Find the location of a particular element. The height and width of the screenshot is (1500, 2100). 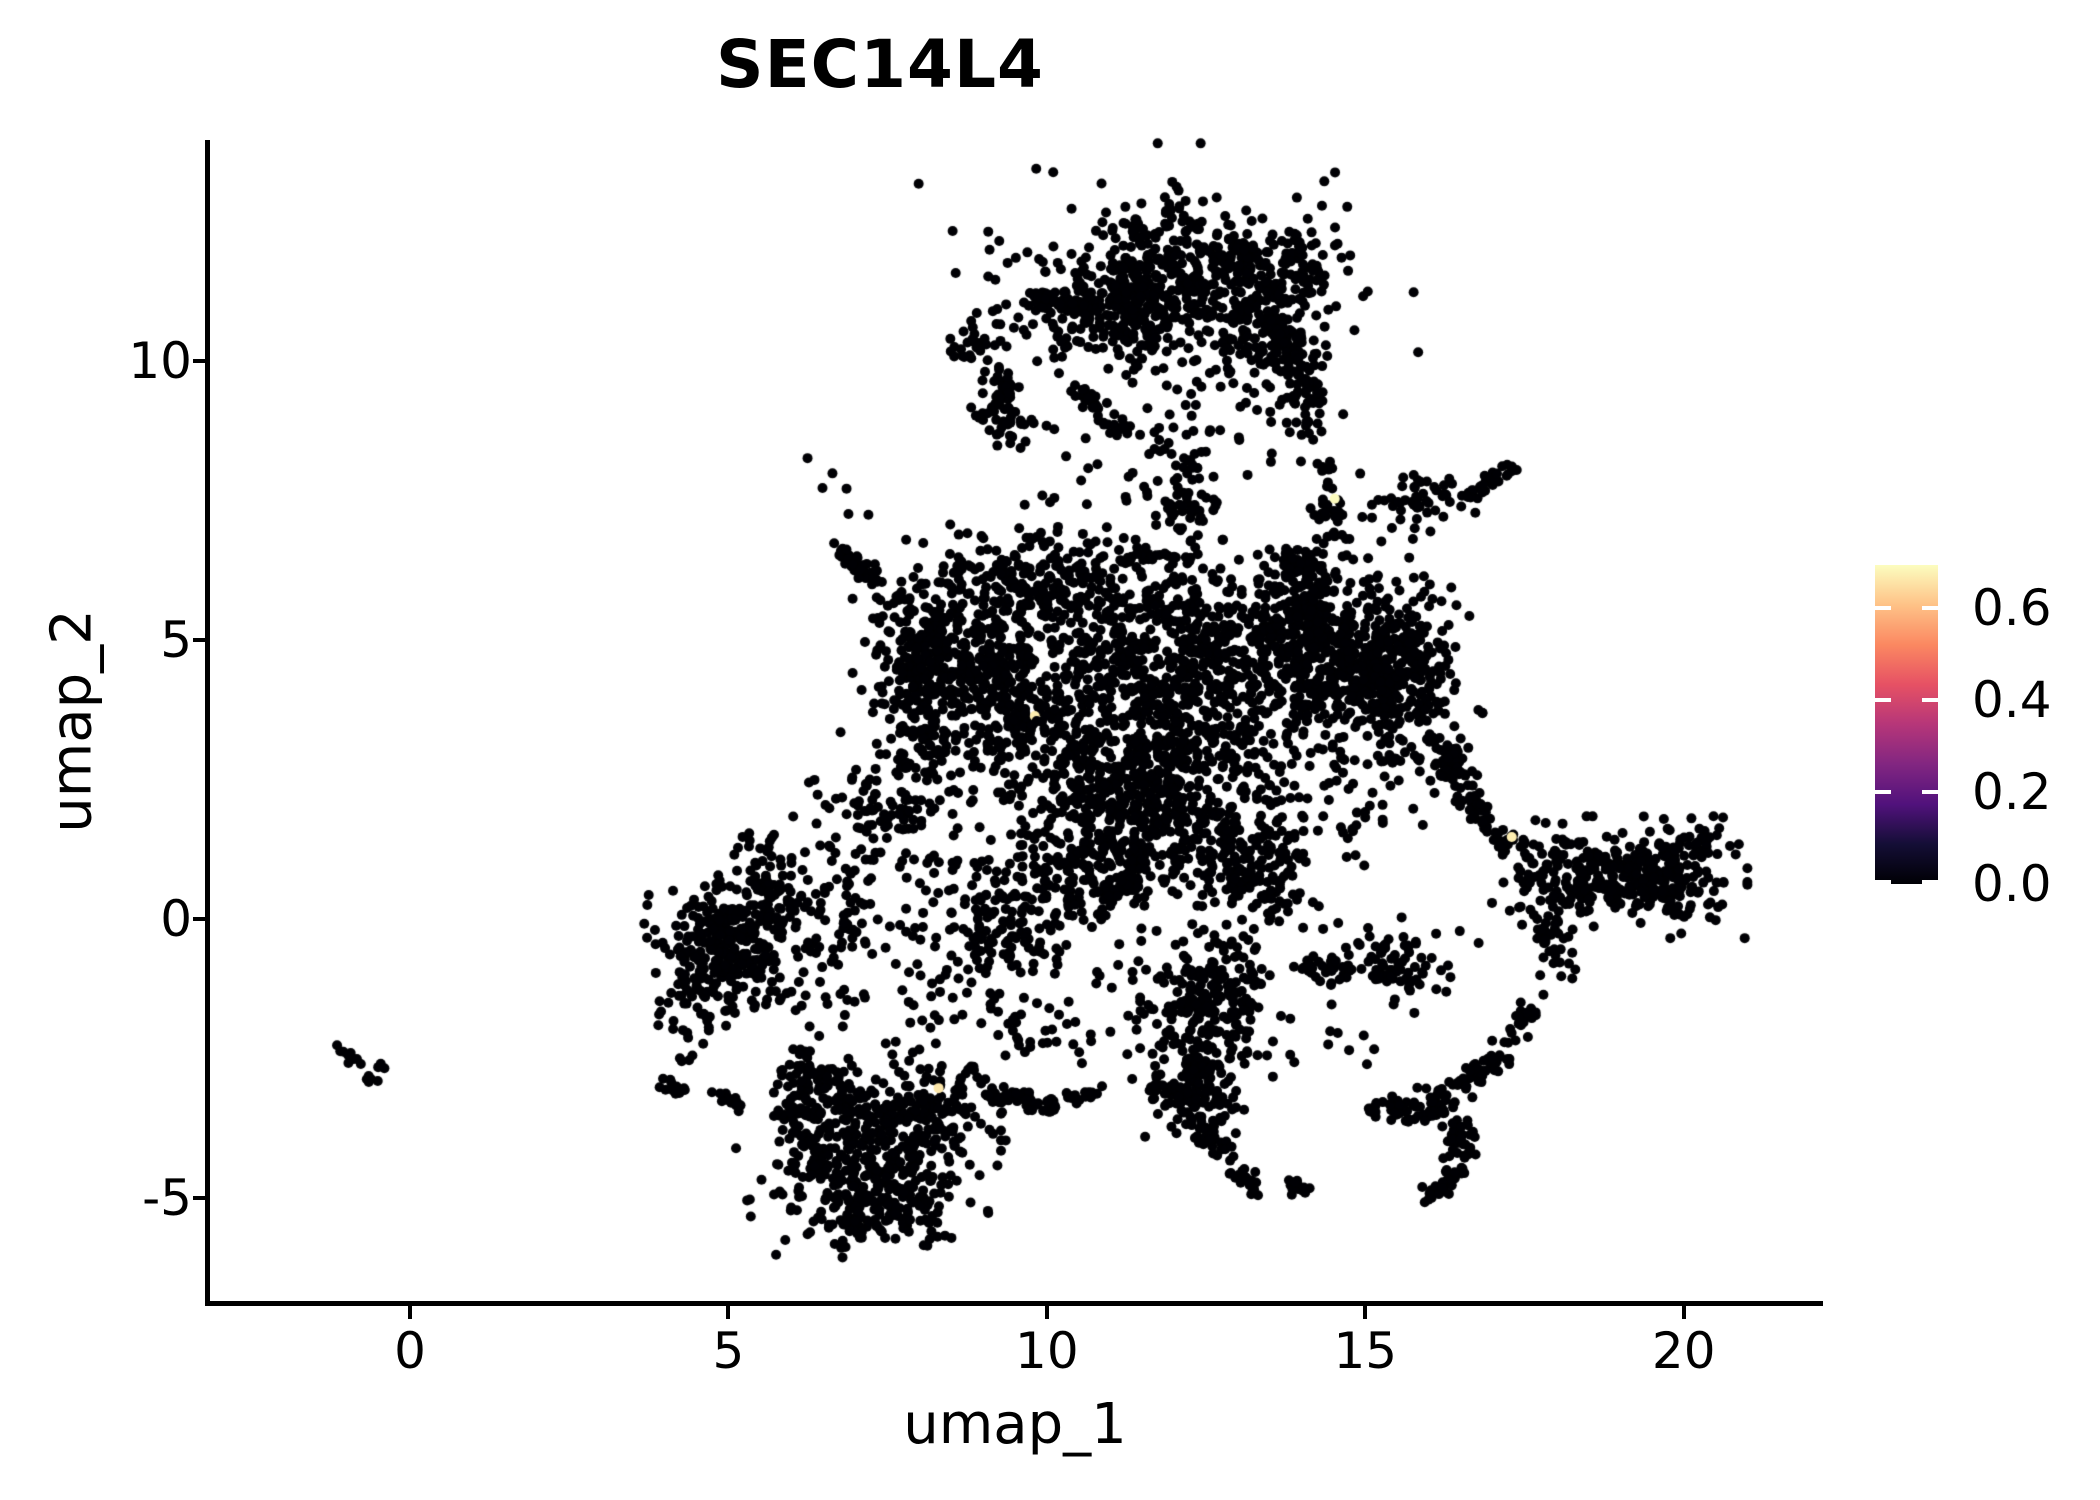

plot-title: SEC14L4 is located at coordinates (880, 64).